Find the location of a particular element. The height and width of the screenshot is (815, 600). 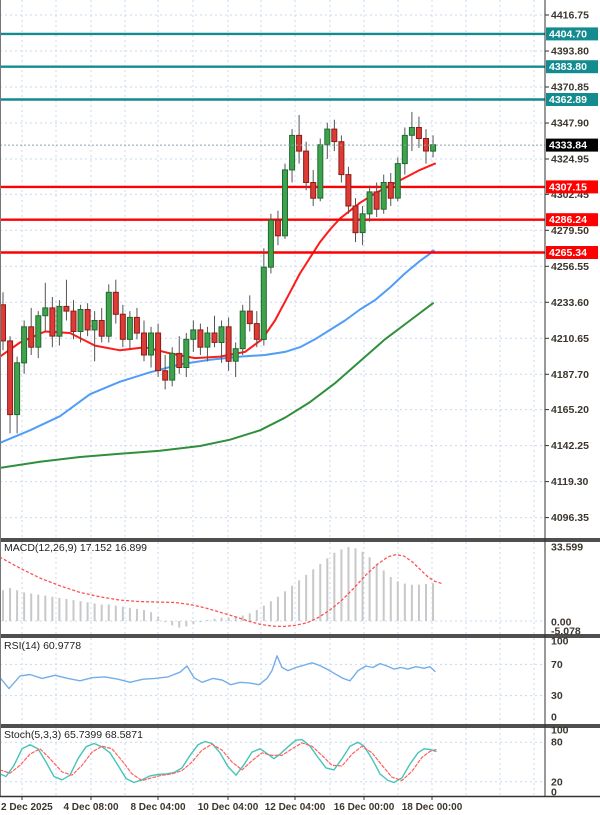

resistance-price-badge-label: 4362.89 is located at coordinates (568, 100).